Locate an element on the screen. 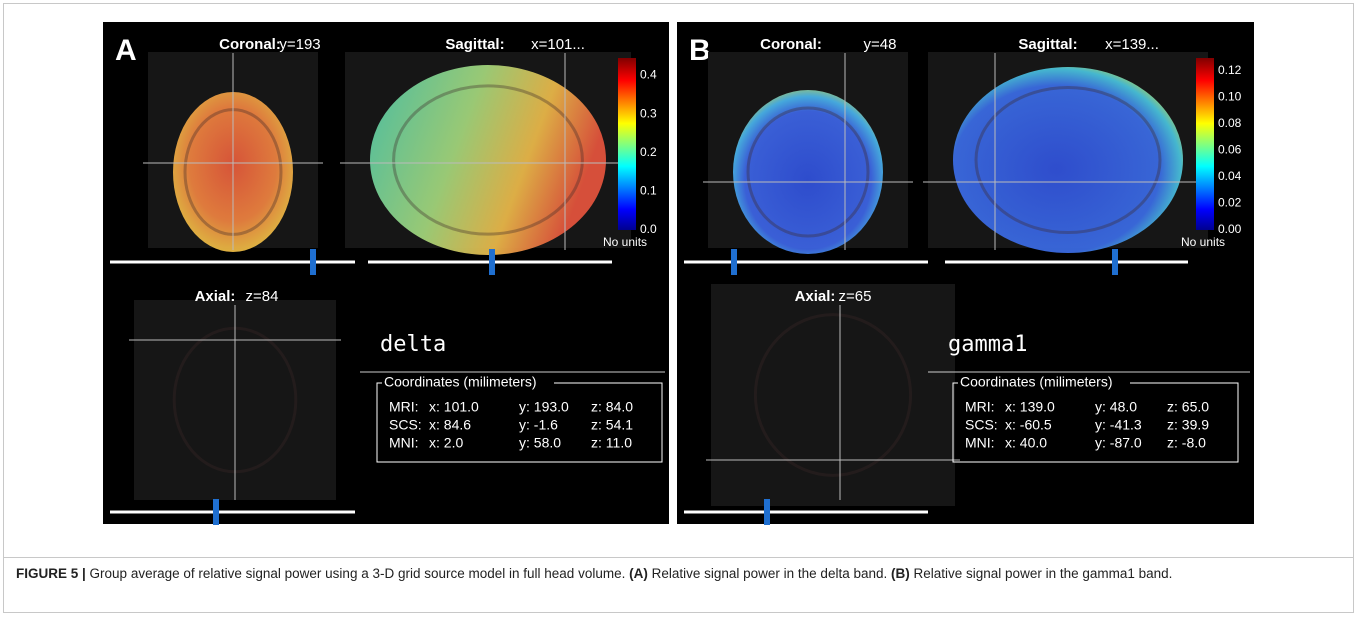  colorbar-tick-label: 0.00 is located at coordinates (1230, 229).